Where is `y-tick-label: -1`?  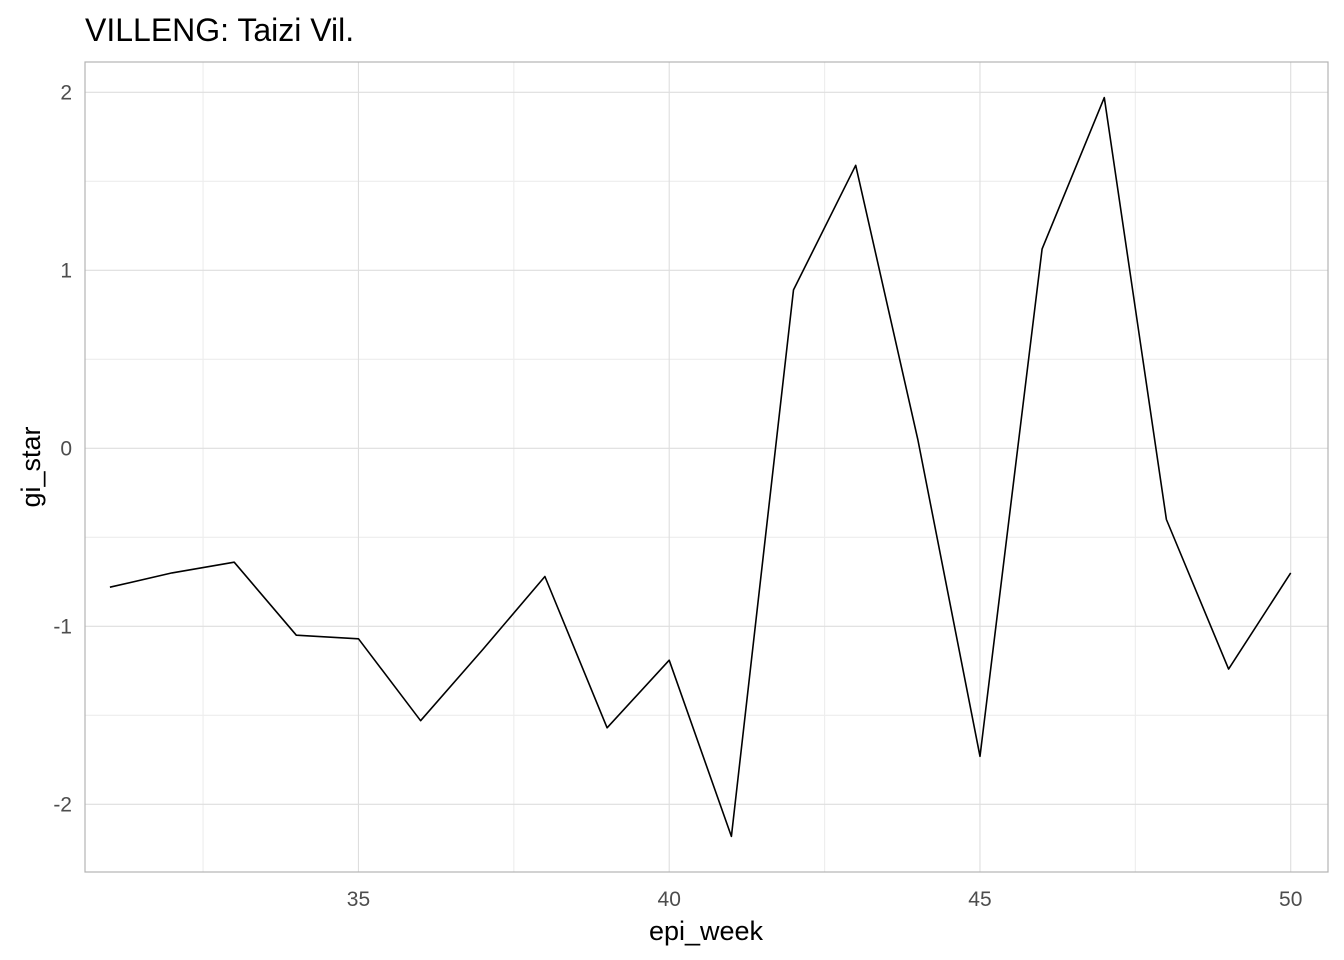 y-tick-label: -1 is located at coordinates (62, 626).